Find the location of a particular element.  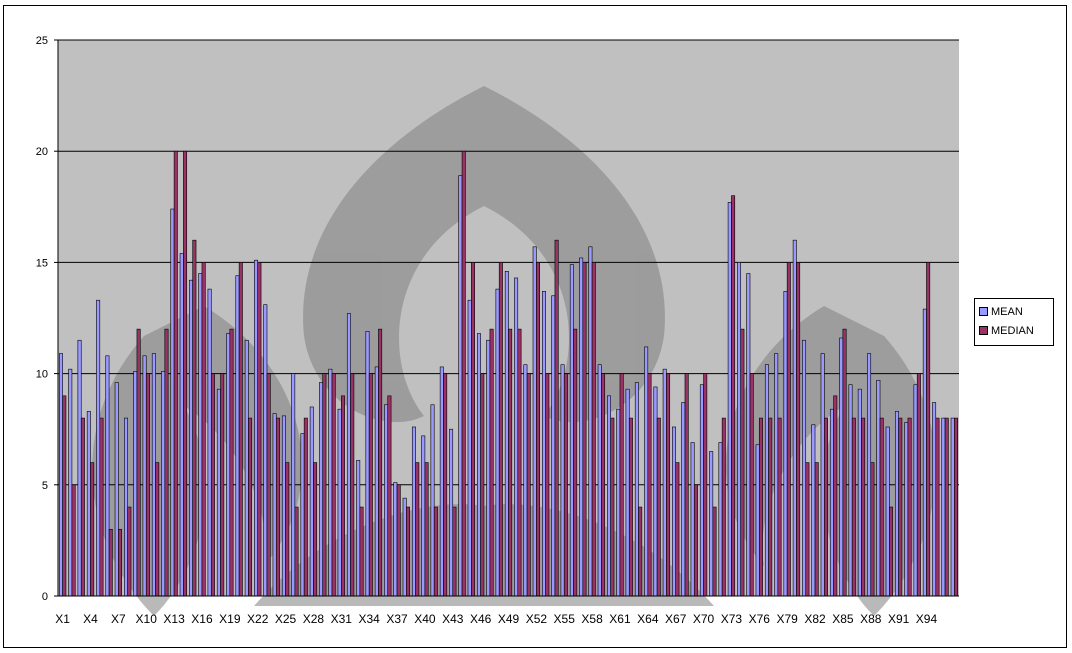

bar-median-x96 is located at coordinates (946, 507).